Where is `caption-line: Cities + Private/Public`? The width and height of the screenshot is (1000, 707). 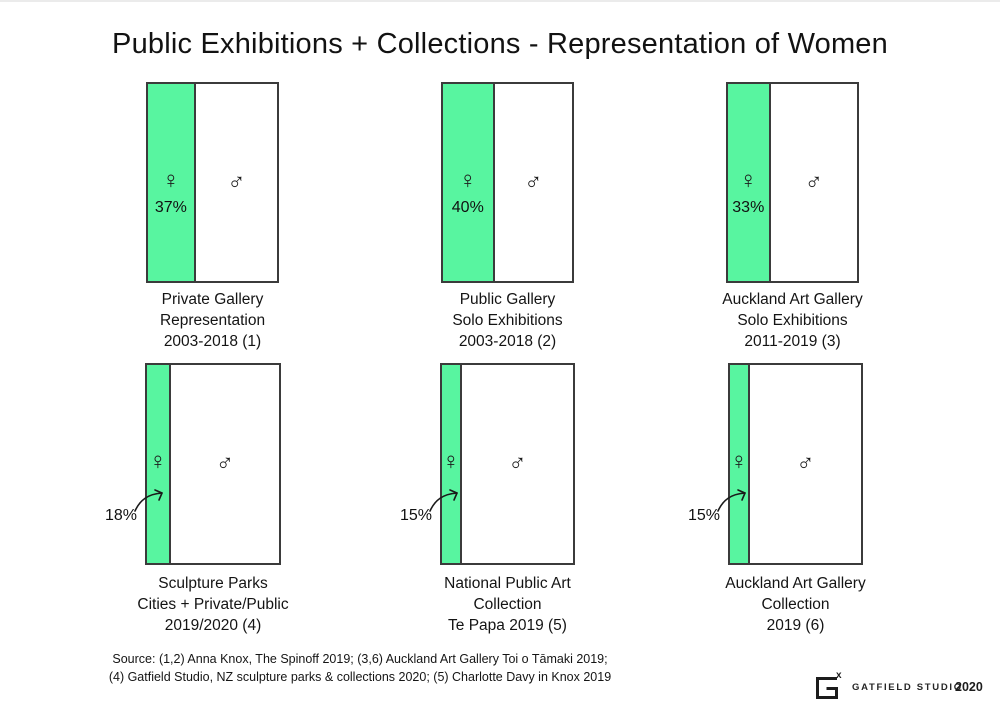
caption-line: Cities + Private/Public is located at coordinates (213, 604).